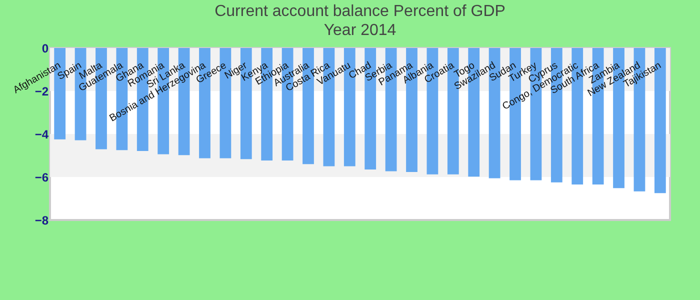 The width and height of the screenshot is (700, 300). What do you see at coordinates (360, 11) in the screenshot?
I see `chart-title: Current account balance Percent of GDP` at bounding box center [360, 11].